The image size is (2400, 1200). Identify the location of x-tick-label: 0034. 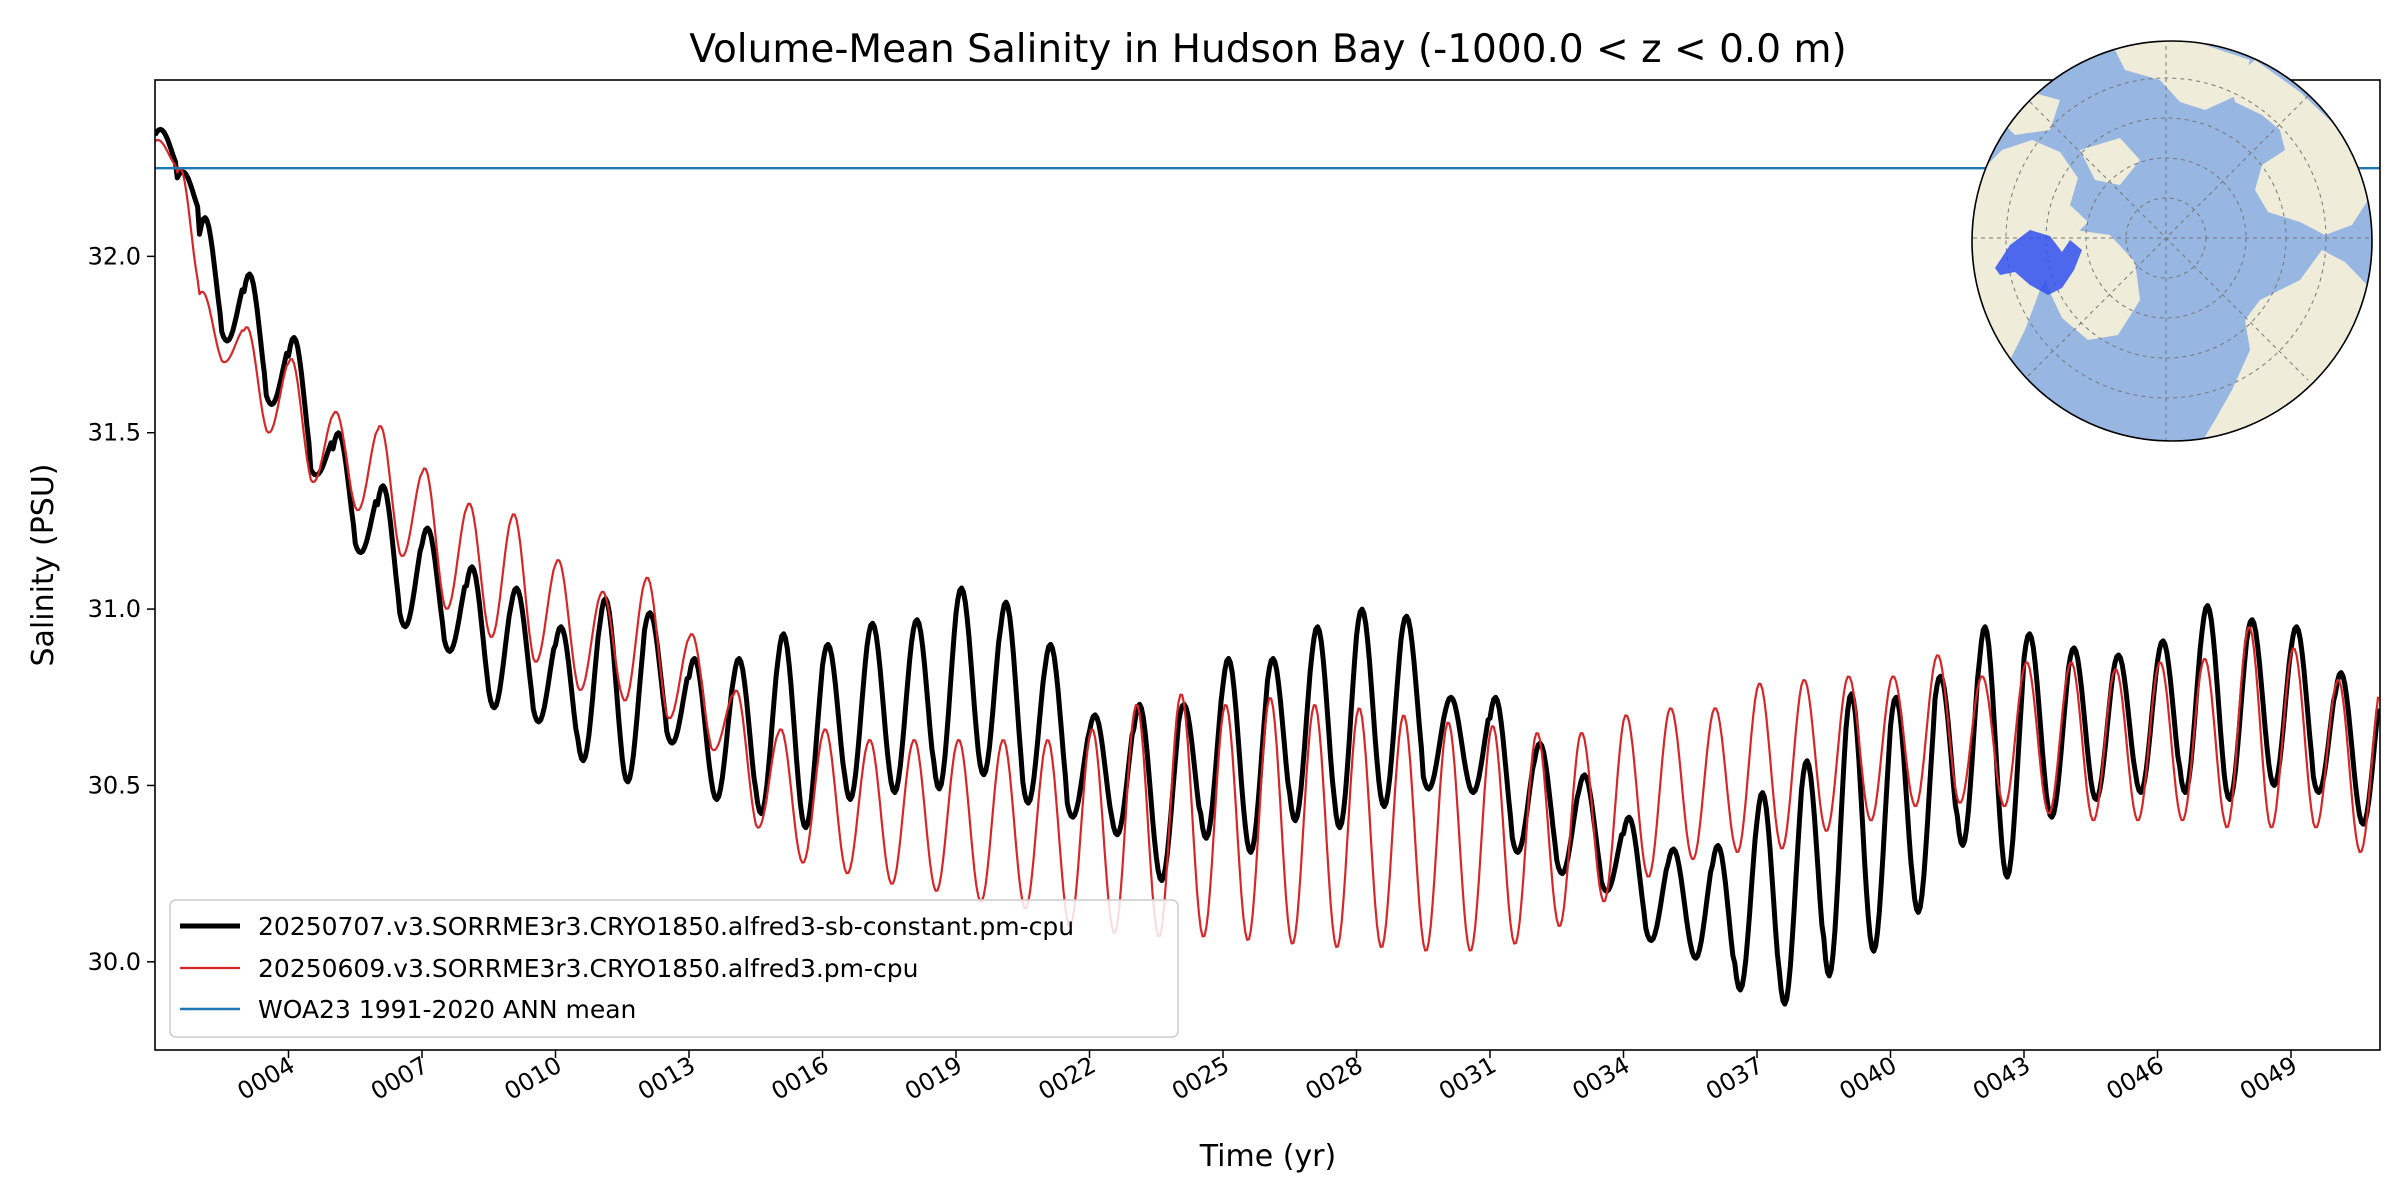
(1601, 1078).